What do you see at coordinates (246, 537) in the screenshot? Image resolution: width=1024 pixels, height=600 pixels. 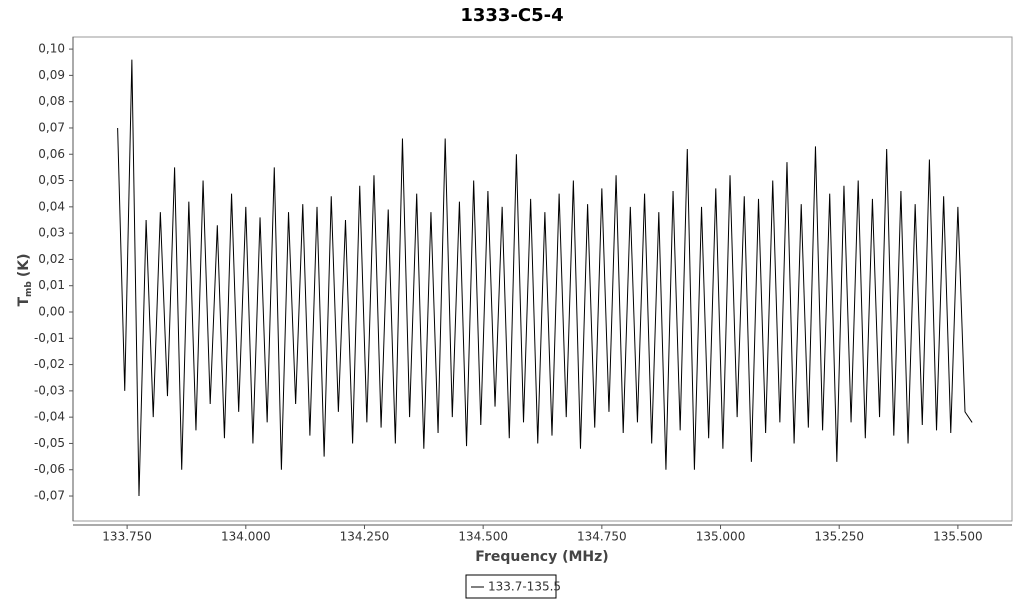 I see `x-tick-label: 134.000` at bounding box center [246, 537].